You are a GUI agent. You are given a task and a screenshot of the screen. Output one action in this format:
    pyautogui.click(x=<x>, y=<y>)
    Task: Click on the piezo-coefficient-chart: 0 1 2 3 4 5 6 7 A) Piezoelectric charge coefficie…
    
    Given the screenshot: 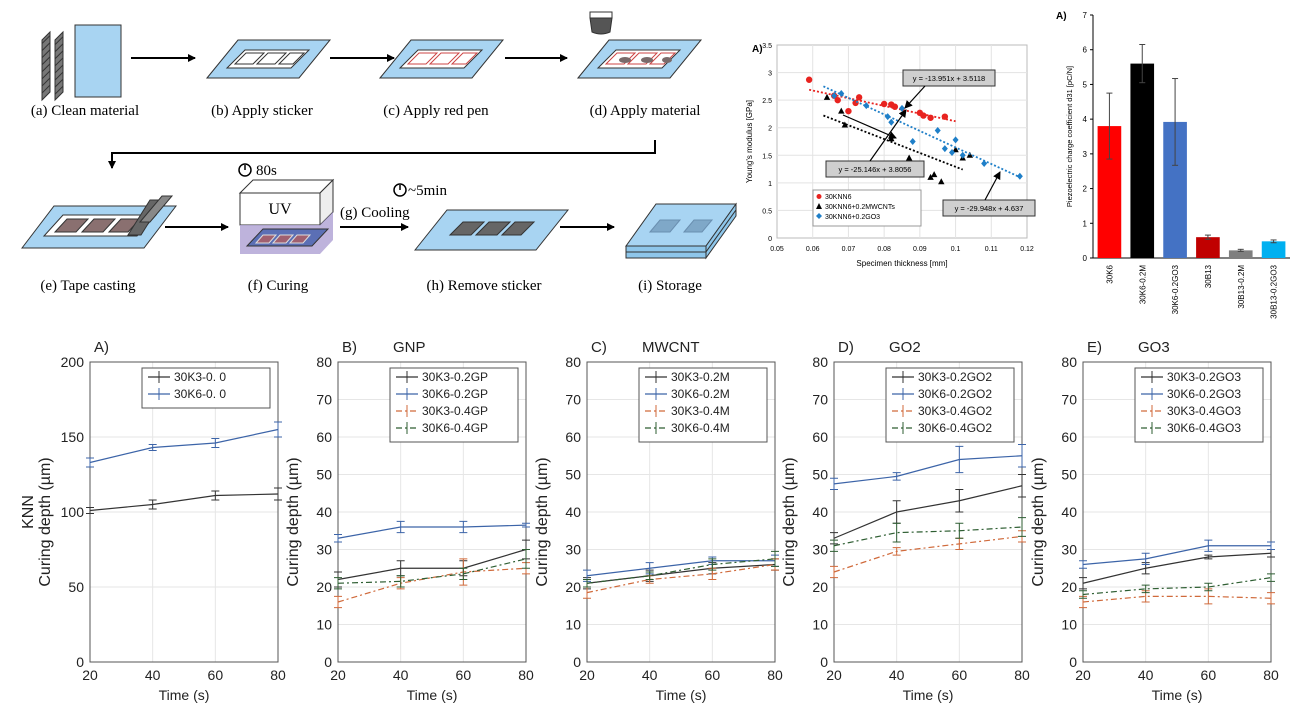 What is the action you would take?
    pyautogui.click(x=1173, y=165)
    